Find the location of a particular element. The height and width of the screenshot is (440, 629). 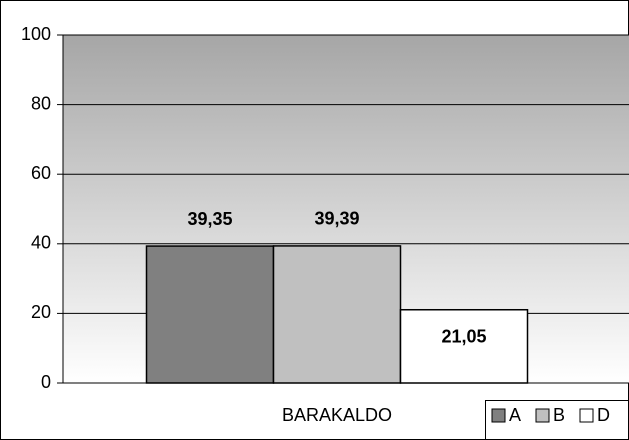

data-label: 39,39 is located at coordinates (336, 219).